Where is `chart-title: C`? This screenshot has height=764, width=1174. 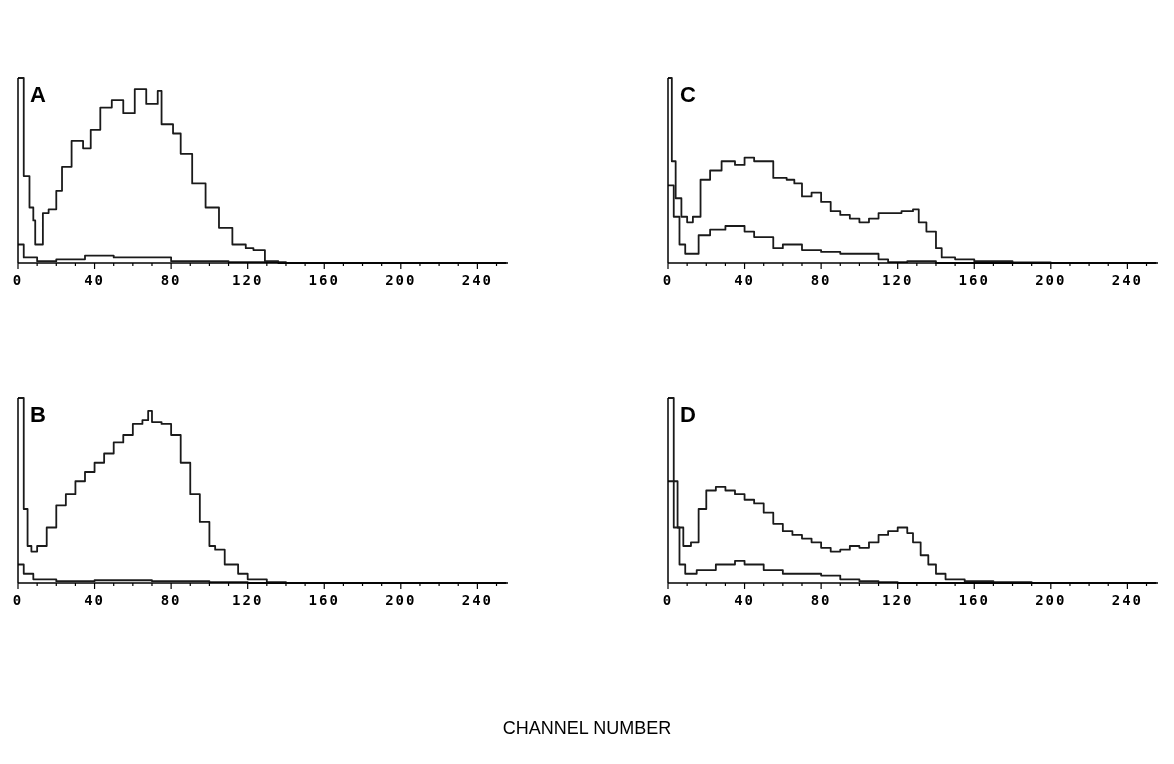
chart-title: C is located at coordinates (688, 94).